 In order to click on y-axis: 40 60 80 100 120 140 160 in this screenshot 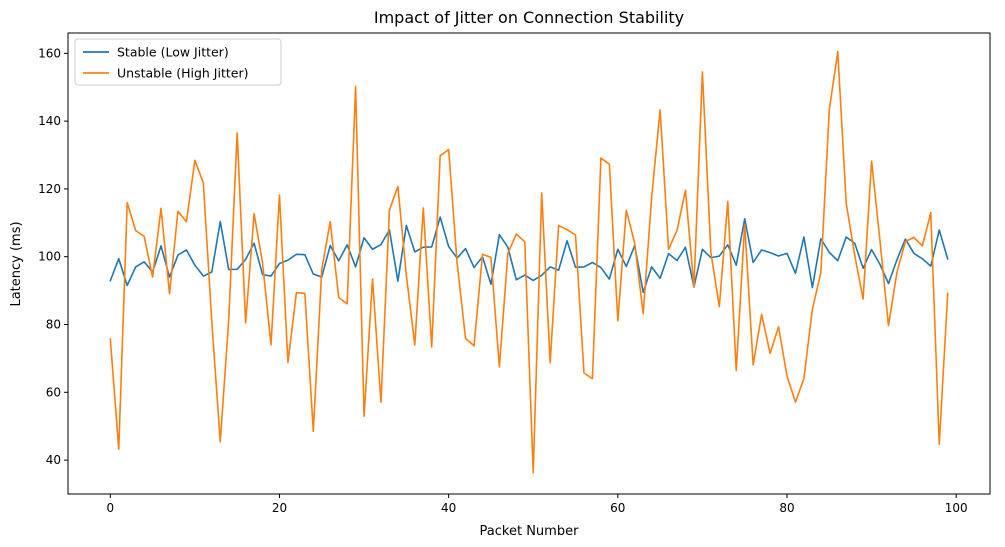, I will do `click(53, 256)`.